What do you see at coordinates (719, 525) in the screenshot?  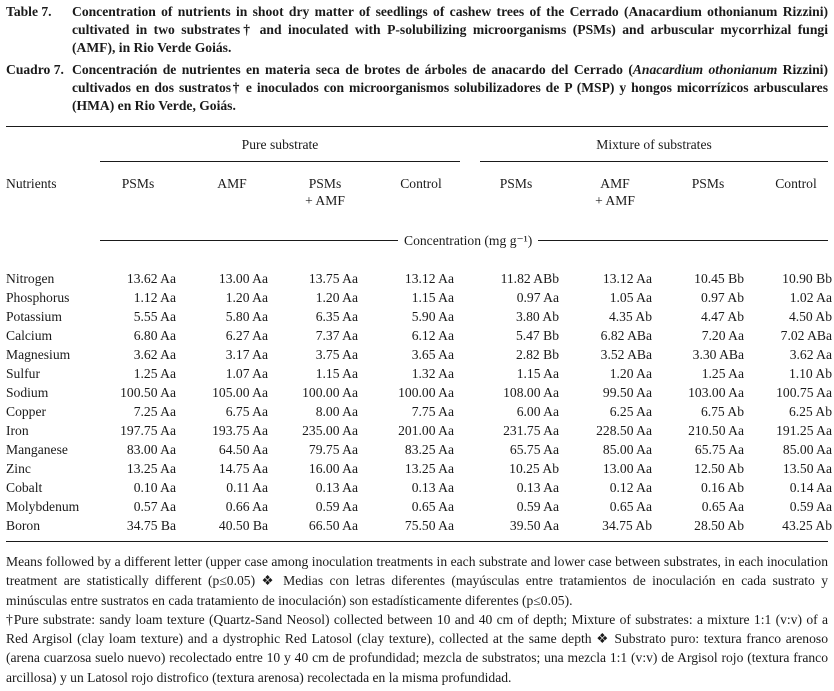 I see `table-cell: 28.50 Ab` at bounding box center [719, 525].